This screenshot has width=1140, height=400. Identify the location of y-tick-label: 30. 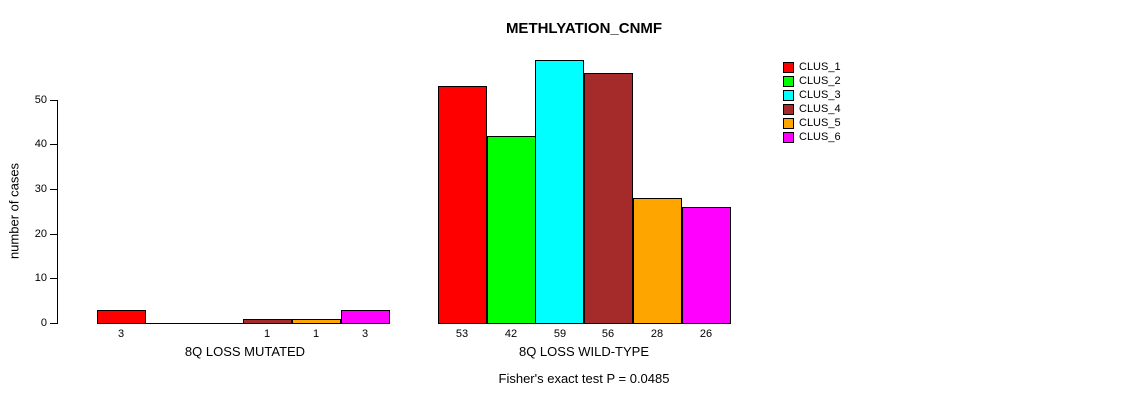
(40, 189).